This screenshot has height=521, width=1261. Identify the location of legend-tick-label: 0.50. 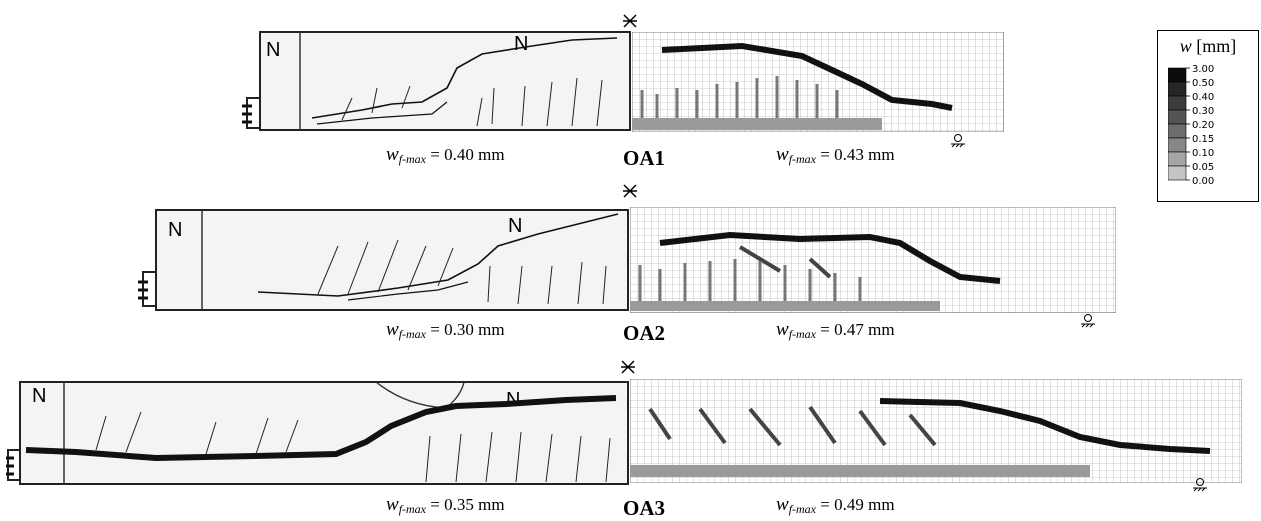
(1203, 83).